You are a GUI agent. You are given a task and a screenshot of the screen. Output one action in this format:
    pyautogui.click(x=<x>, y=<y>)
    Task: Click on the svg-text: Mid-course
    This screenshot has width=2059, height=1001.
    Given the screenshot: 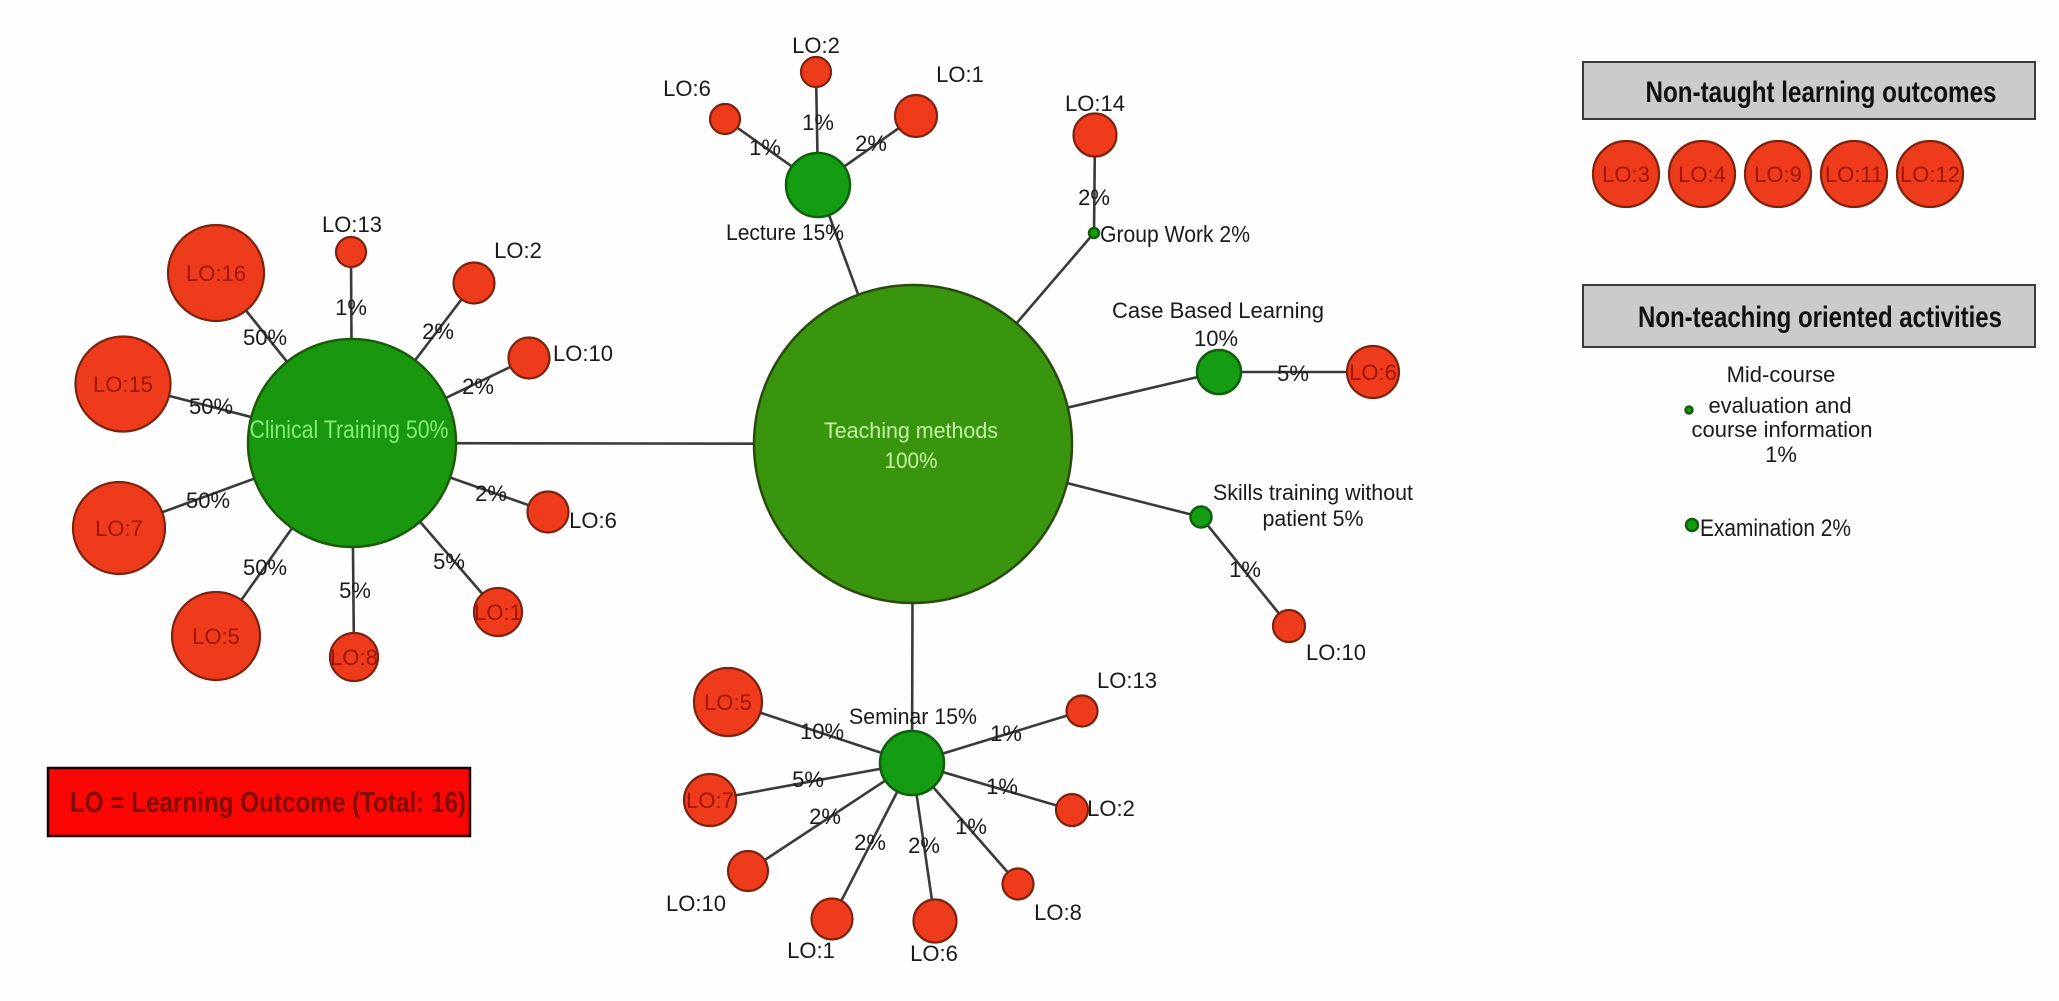 What is the action you would take?
    pyautogui.click(x=1781, y=374)
    